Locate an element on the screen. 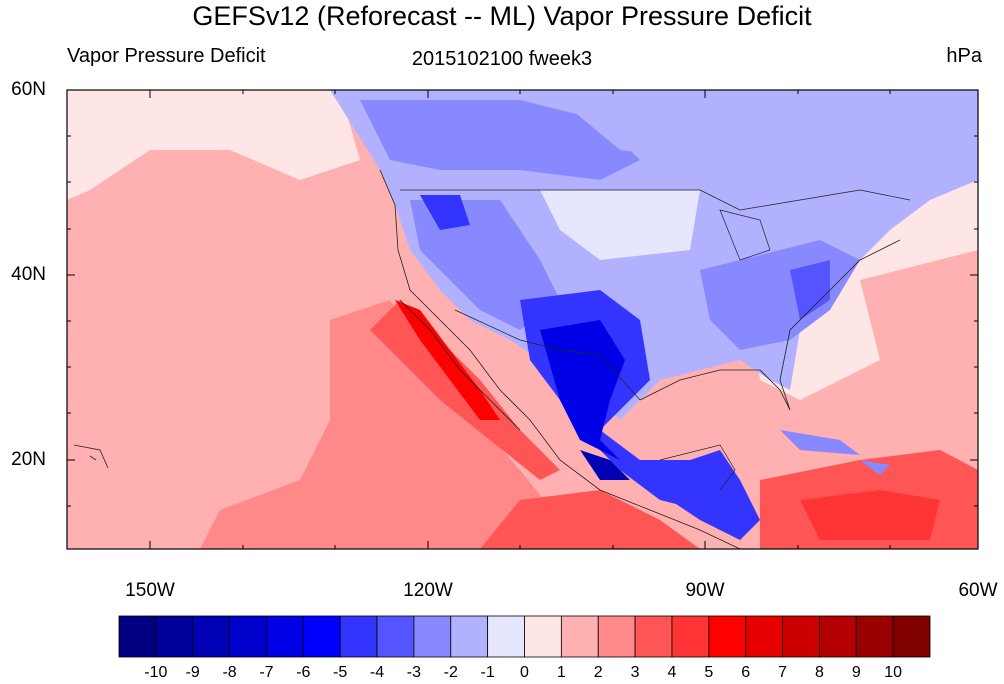 The image size is (1004, 684). colorbar-tick-label: -9 is located at coordinates (192, 672).